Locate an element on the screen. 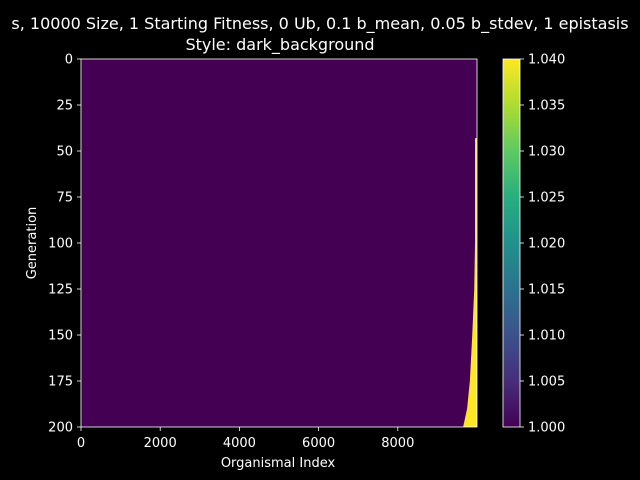  y-tick-label: 150 is located at coordinates (60, 336).